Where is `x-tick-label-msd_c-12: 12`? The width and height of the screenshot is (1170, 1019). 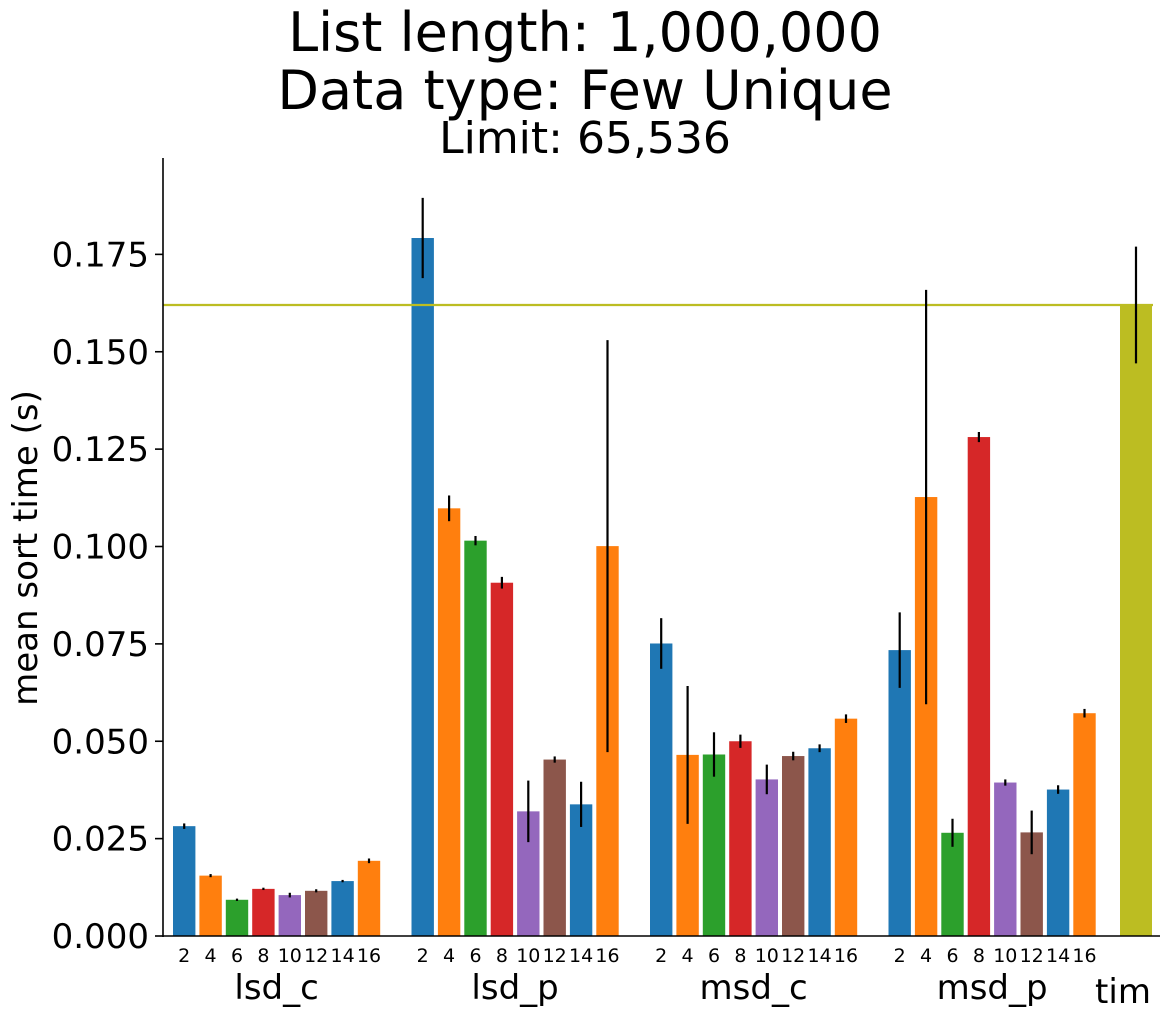 x-tick-label-msd_c-12: 12 is located at coordinates (793, 956).